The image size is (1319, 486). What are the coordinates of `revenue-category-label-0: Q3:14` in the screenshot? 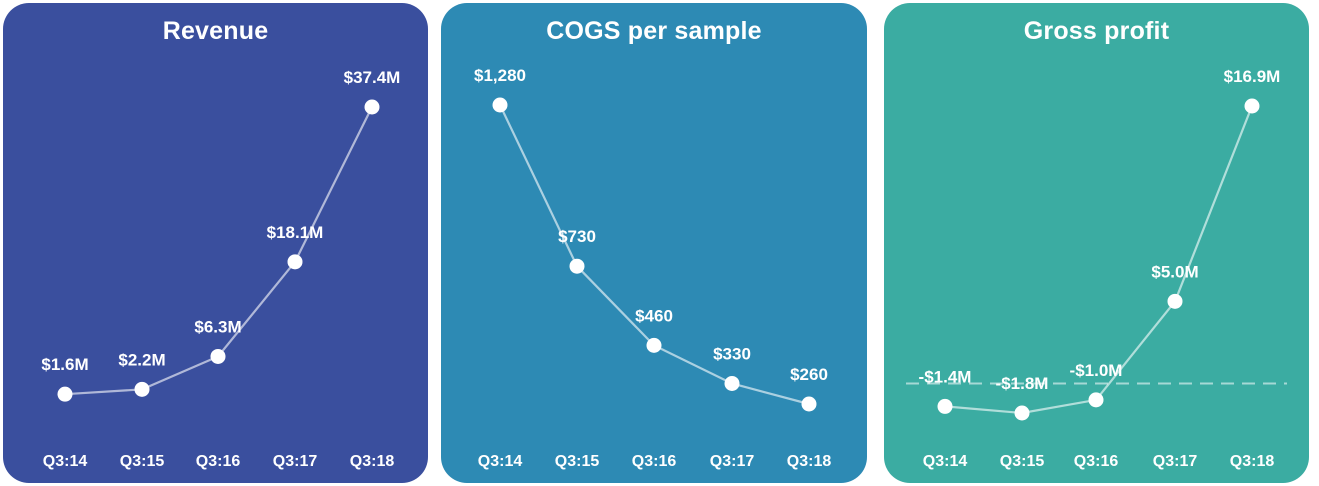 It's located at (65, 461).